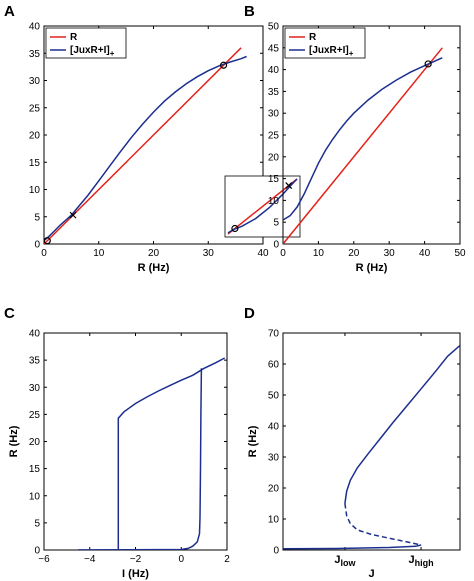 The width and height of the screenshot is (474, 581). Describe the element at coordinates (274, 365) in the screenshot. I see `y-tick-label: 60` at that location.